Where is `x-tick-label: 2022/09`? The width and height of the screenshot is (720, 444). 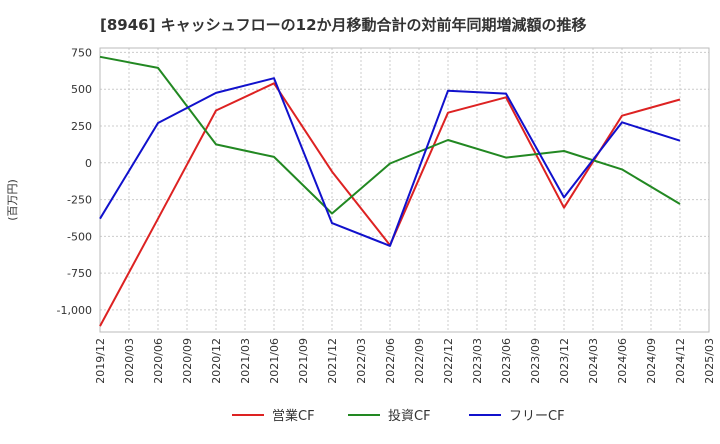 x-tick-label: 2022/09 is located at coordinates (419, 361).